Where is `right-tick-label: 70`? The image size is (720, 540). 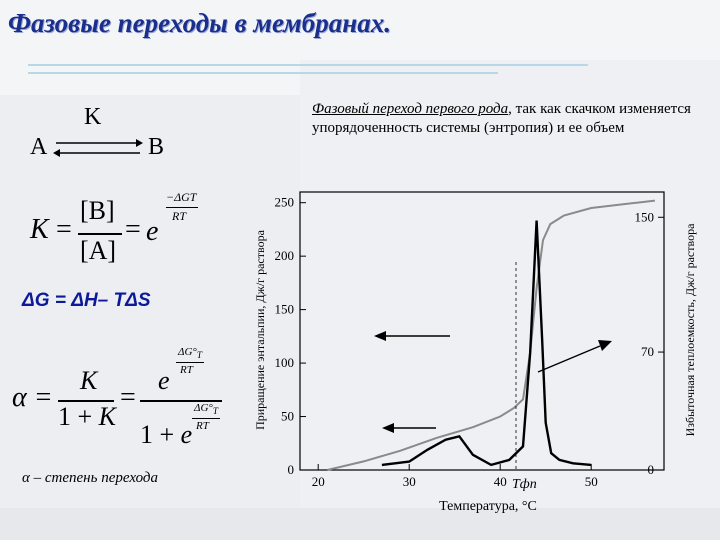 right-tick-label: 70 is located at coordinates (647, 351).